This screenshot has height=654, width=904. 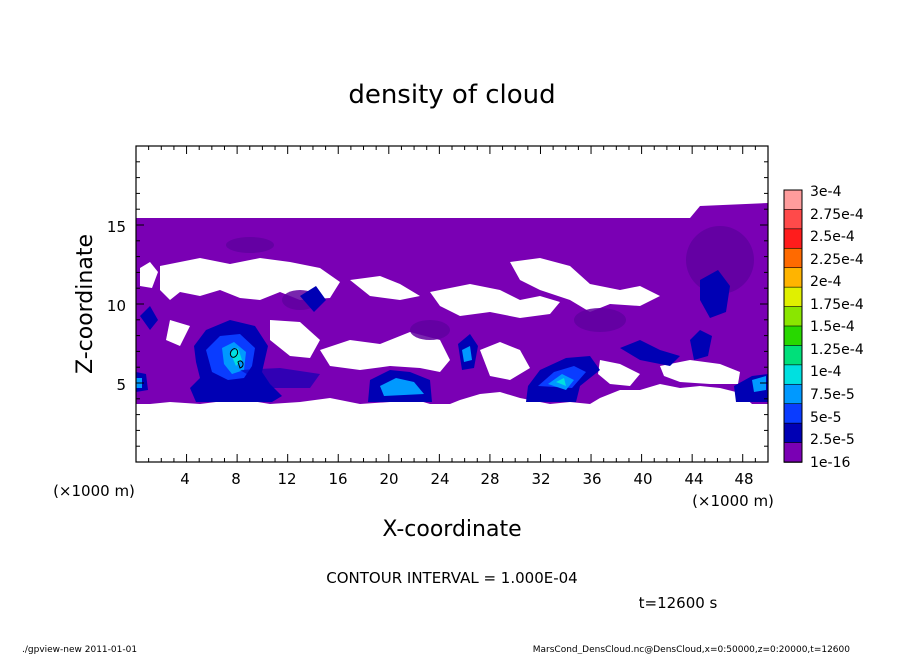 What do you see at coordinates (826, 372) in the screenshot?
I see `colorbar-label: 1e-4` at bounding box center [826, 372].